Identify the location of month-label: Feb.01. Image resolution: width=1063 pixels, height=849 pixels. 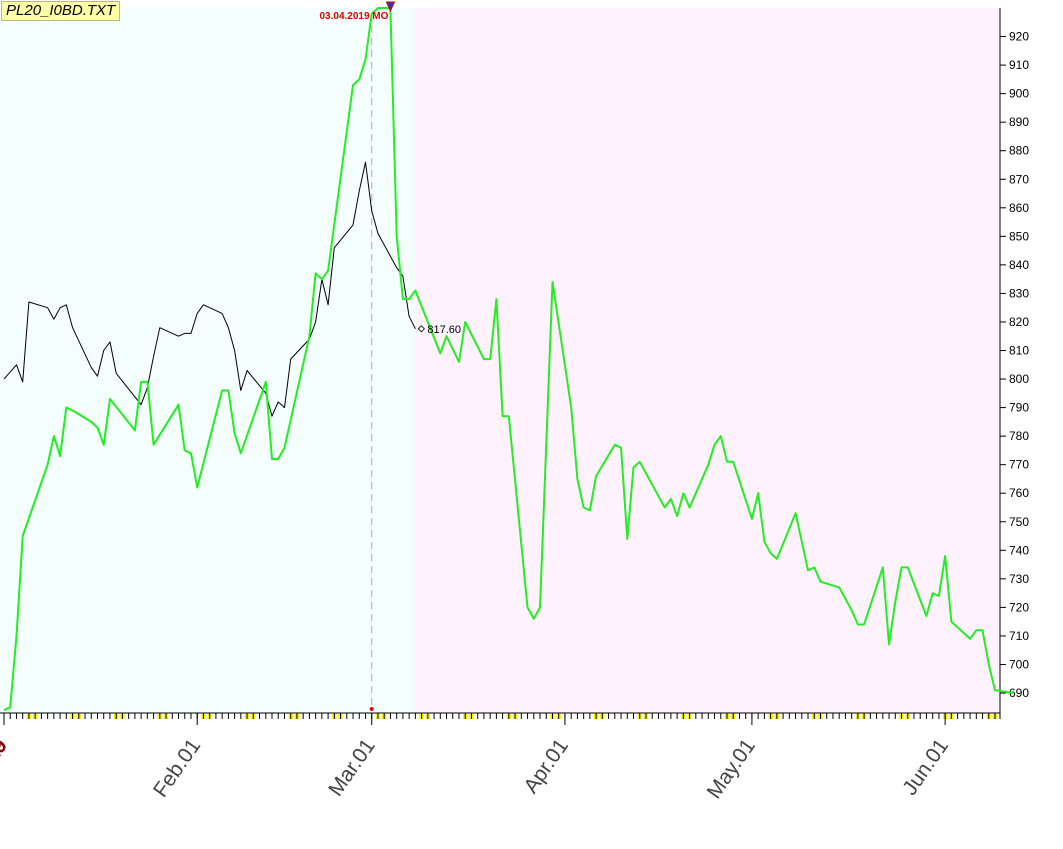
(177, 768).